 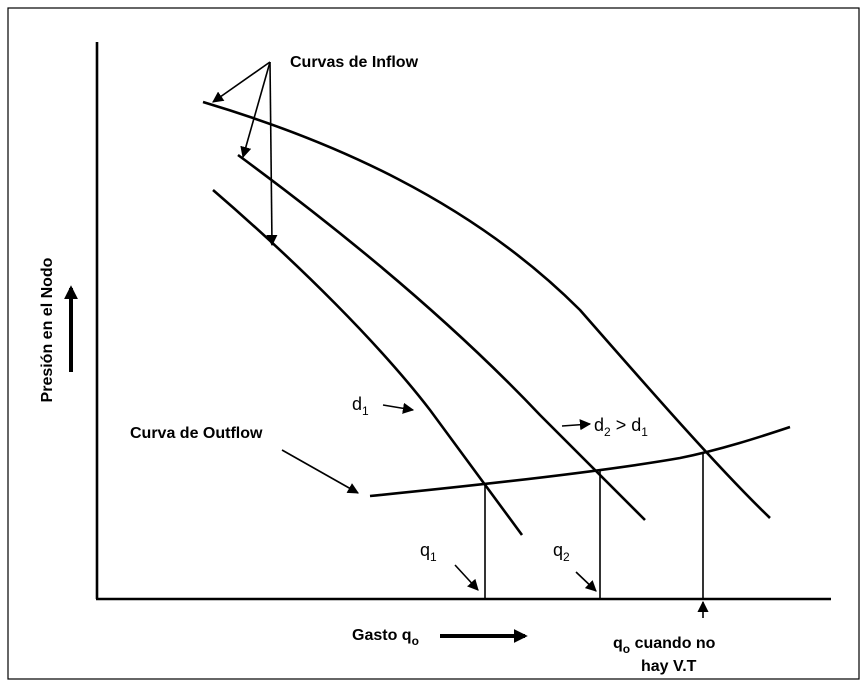 I want to click on qo-label: qo cuando no, so click(x=664, y=645).